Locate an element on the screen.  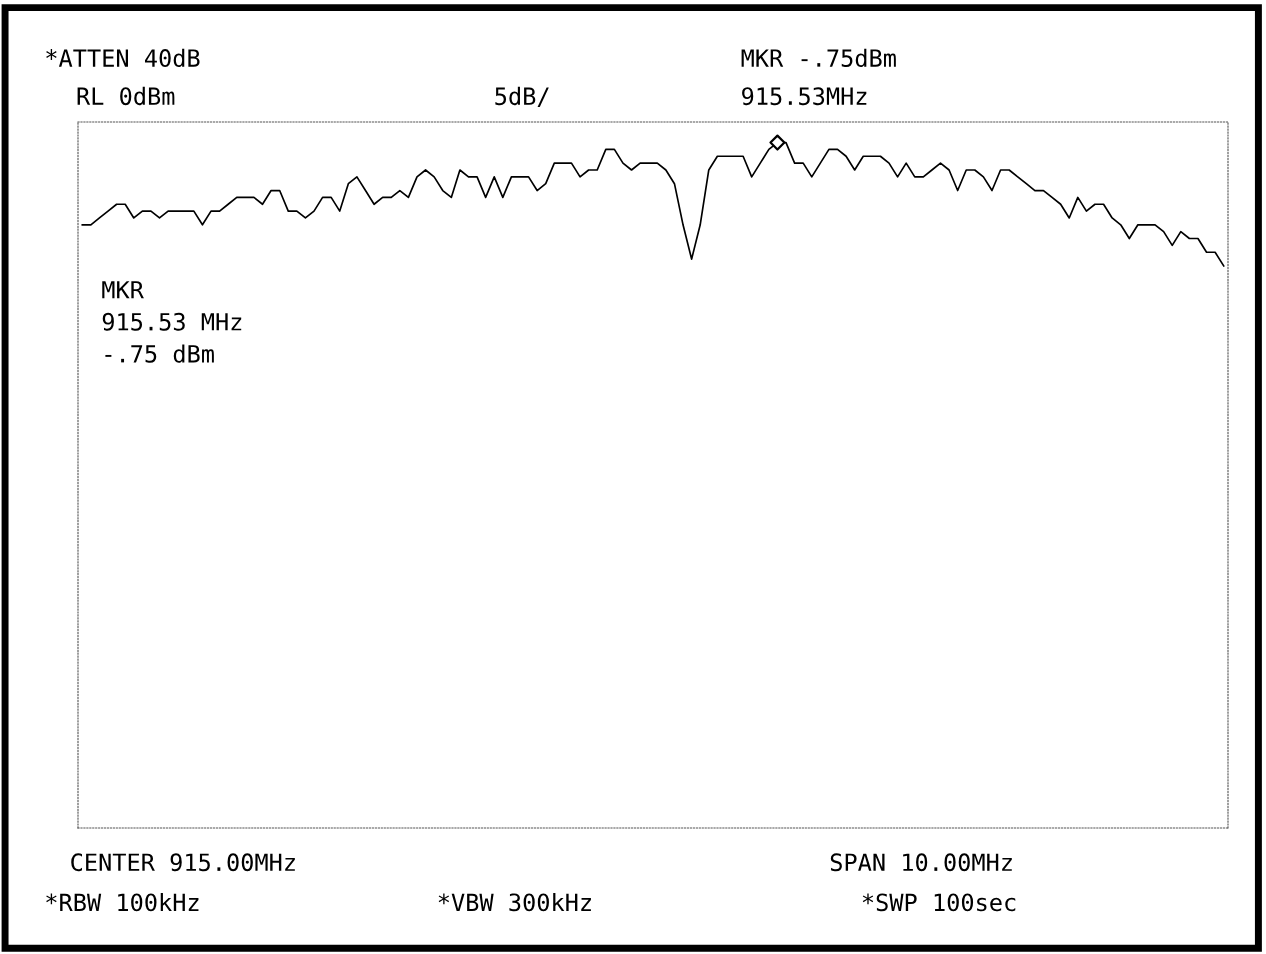
text: *RBW 100kHz is located at coordinates (122, 902).